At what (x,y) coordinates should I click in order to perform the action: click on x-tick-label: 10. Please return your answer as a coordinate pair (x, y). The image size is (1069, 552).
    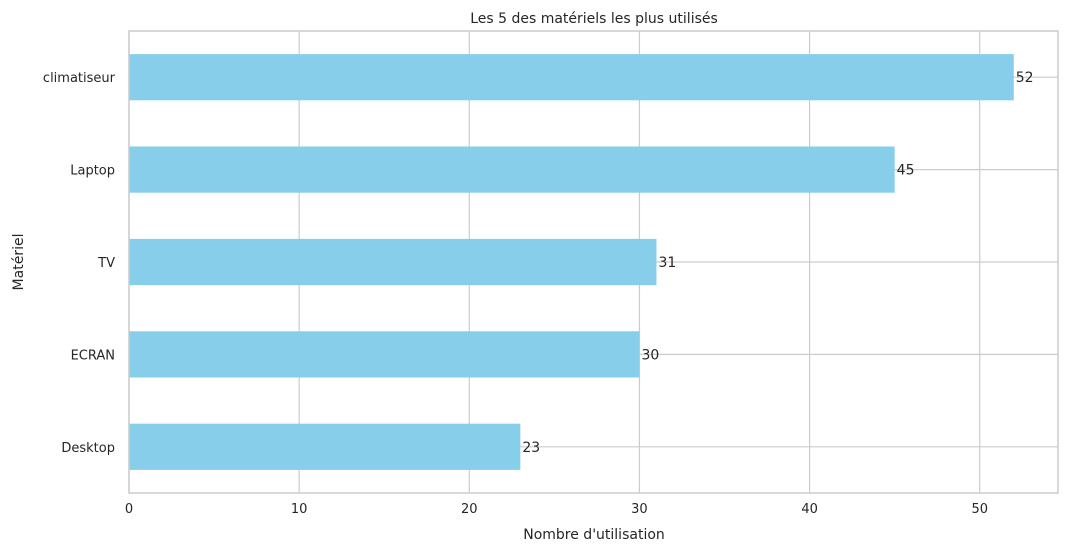
    Looking at the image, I should click on (299, 509).